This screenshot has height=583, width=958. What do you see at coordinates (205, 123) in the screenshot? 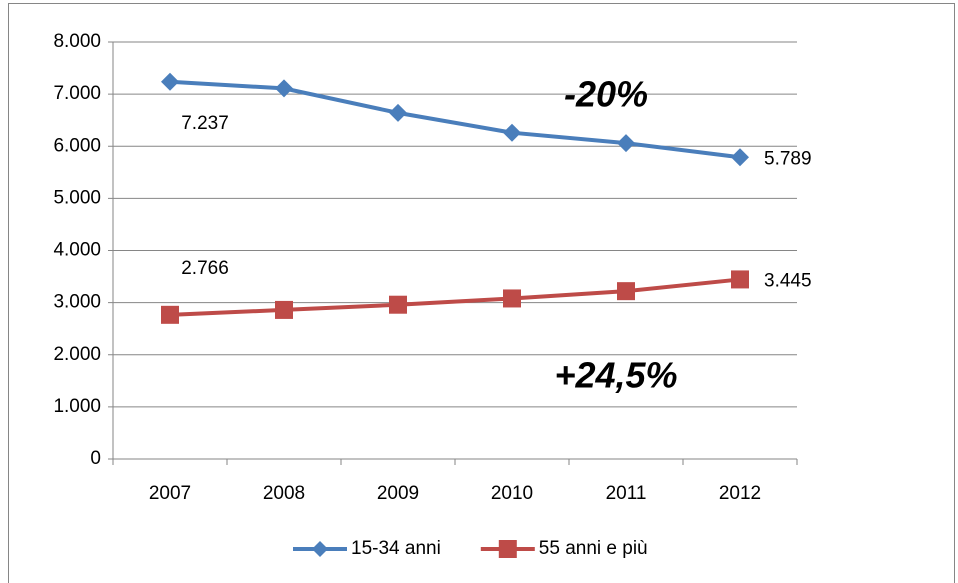
I see `data-label: 7.237` at bounding box center [205, 123].